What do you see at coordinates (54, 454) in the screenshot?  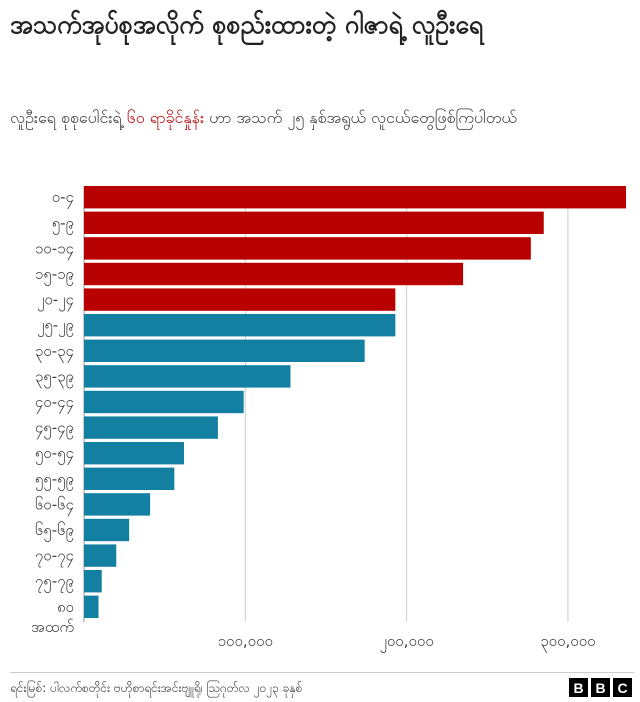 I see `category-label-11: ၅၀-၅၄` at bounding box center [54, 454].